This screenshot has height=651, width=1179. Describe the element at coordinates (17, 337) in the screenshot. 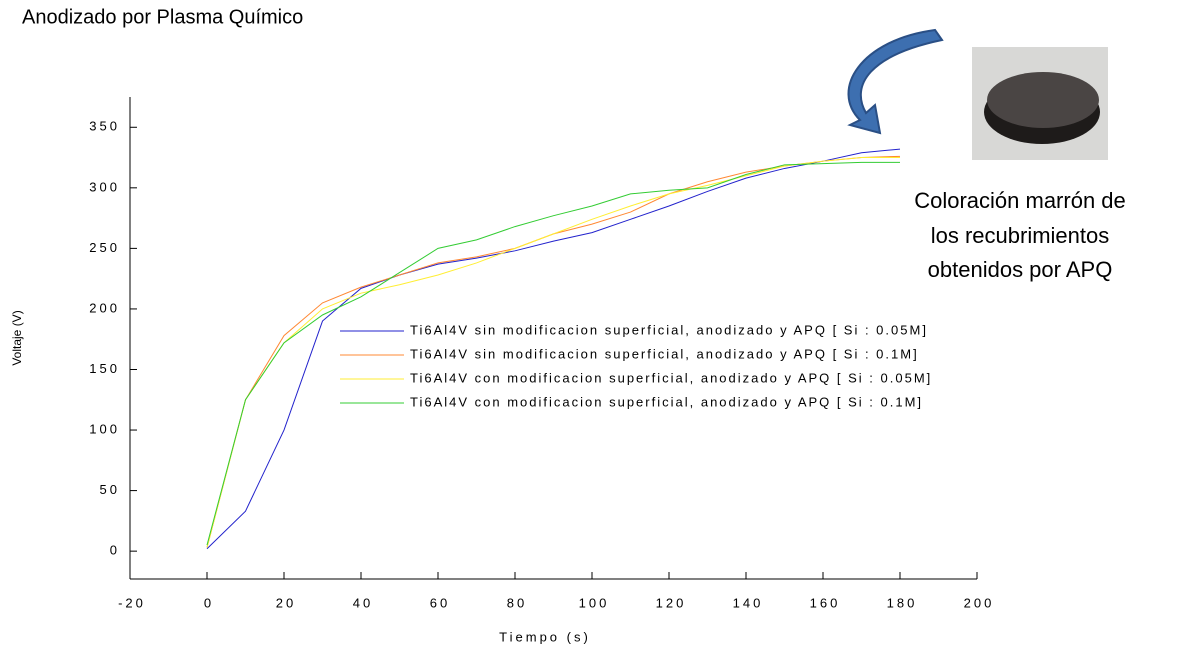

I see `y-axis-label: Voltaje (V)` at that location.